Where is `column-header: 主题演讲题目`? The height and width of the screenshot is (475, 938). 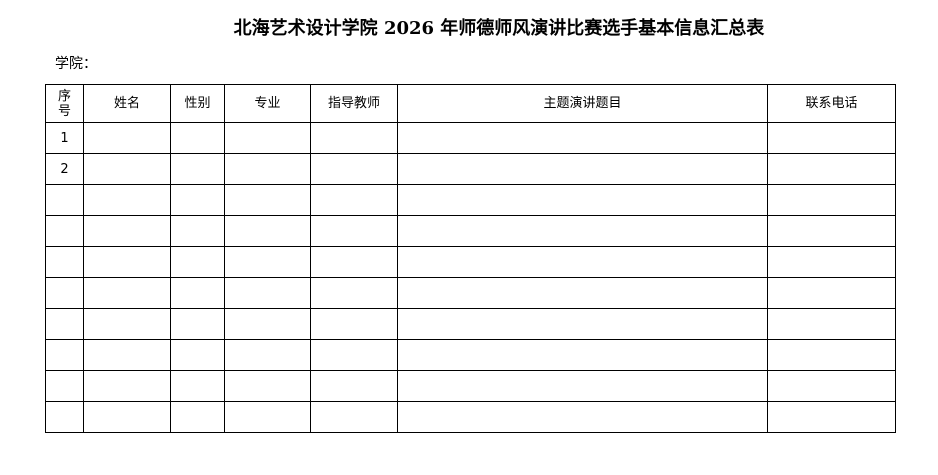 column-header: 主题演讲题目 is located at coordinates (582, 103).